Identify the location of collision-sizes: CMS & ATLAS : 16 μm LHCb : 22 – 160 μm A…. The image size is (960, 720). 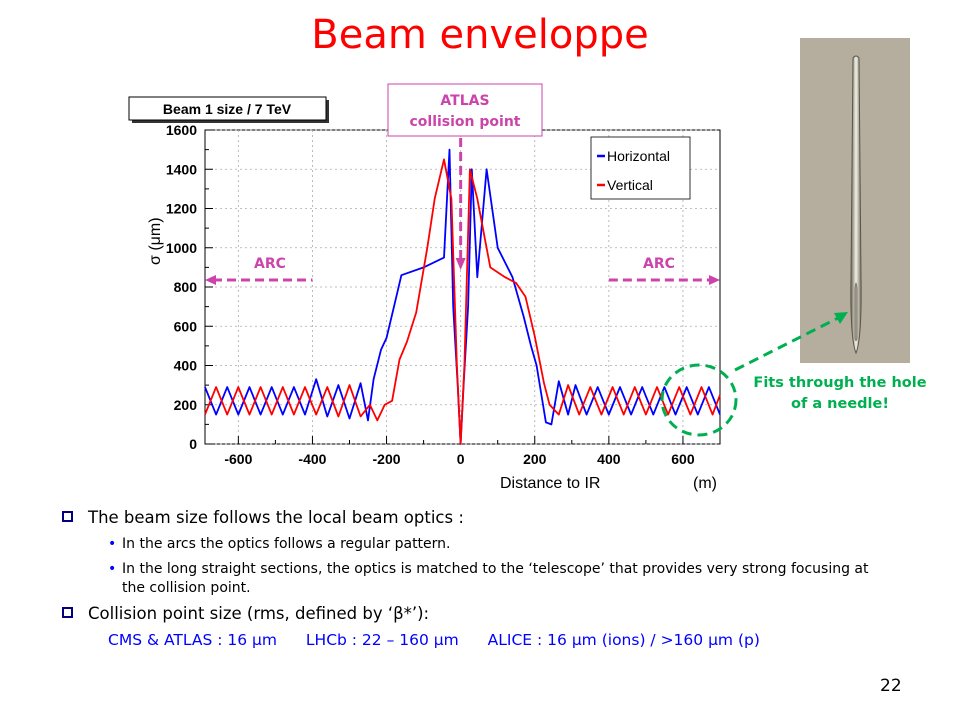
(472, 640).